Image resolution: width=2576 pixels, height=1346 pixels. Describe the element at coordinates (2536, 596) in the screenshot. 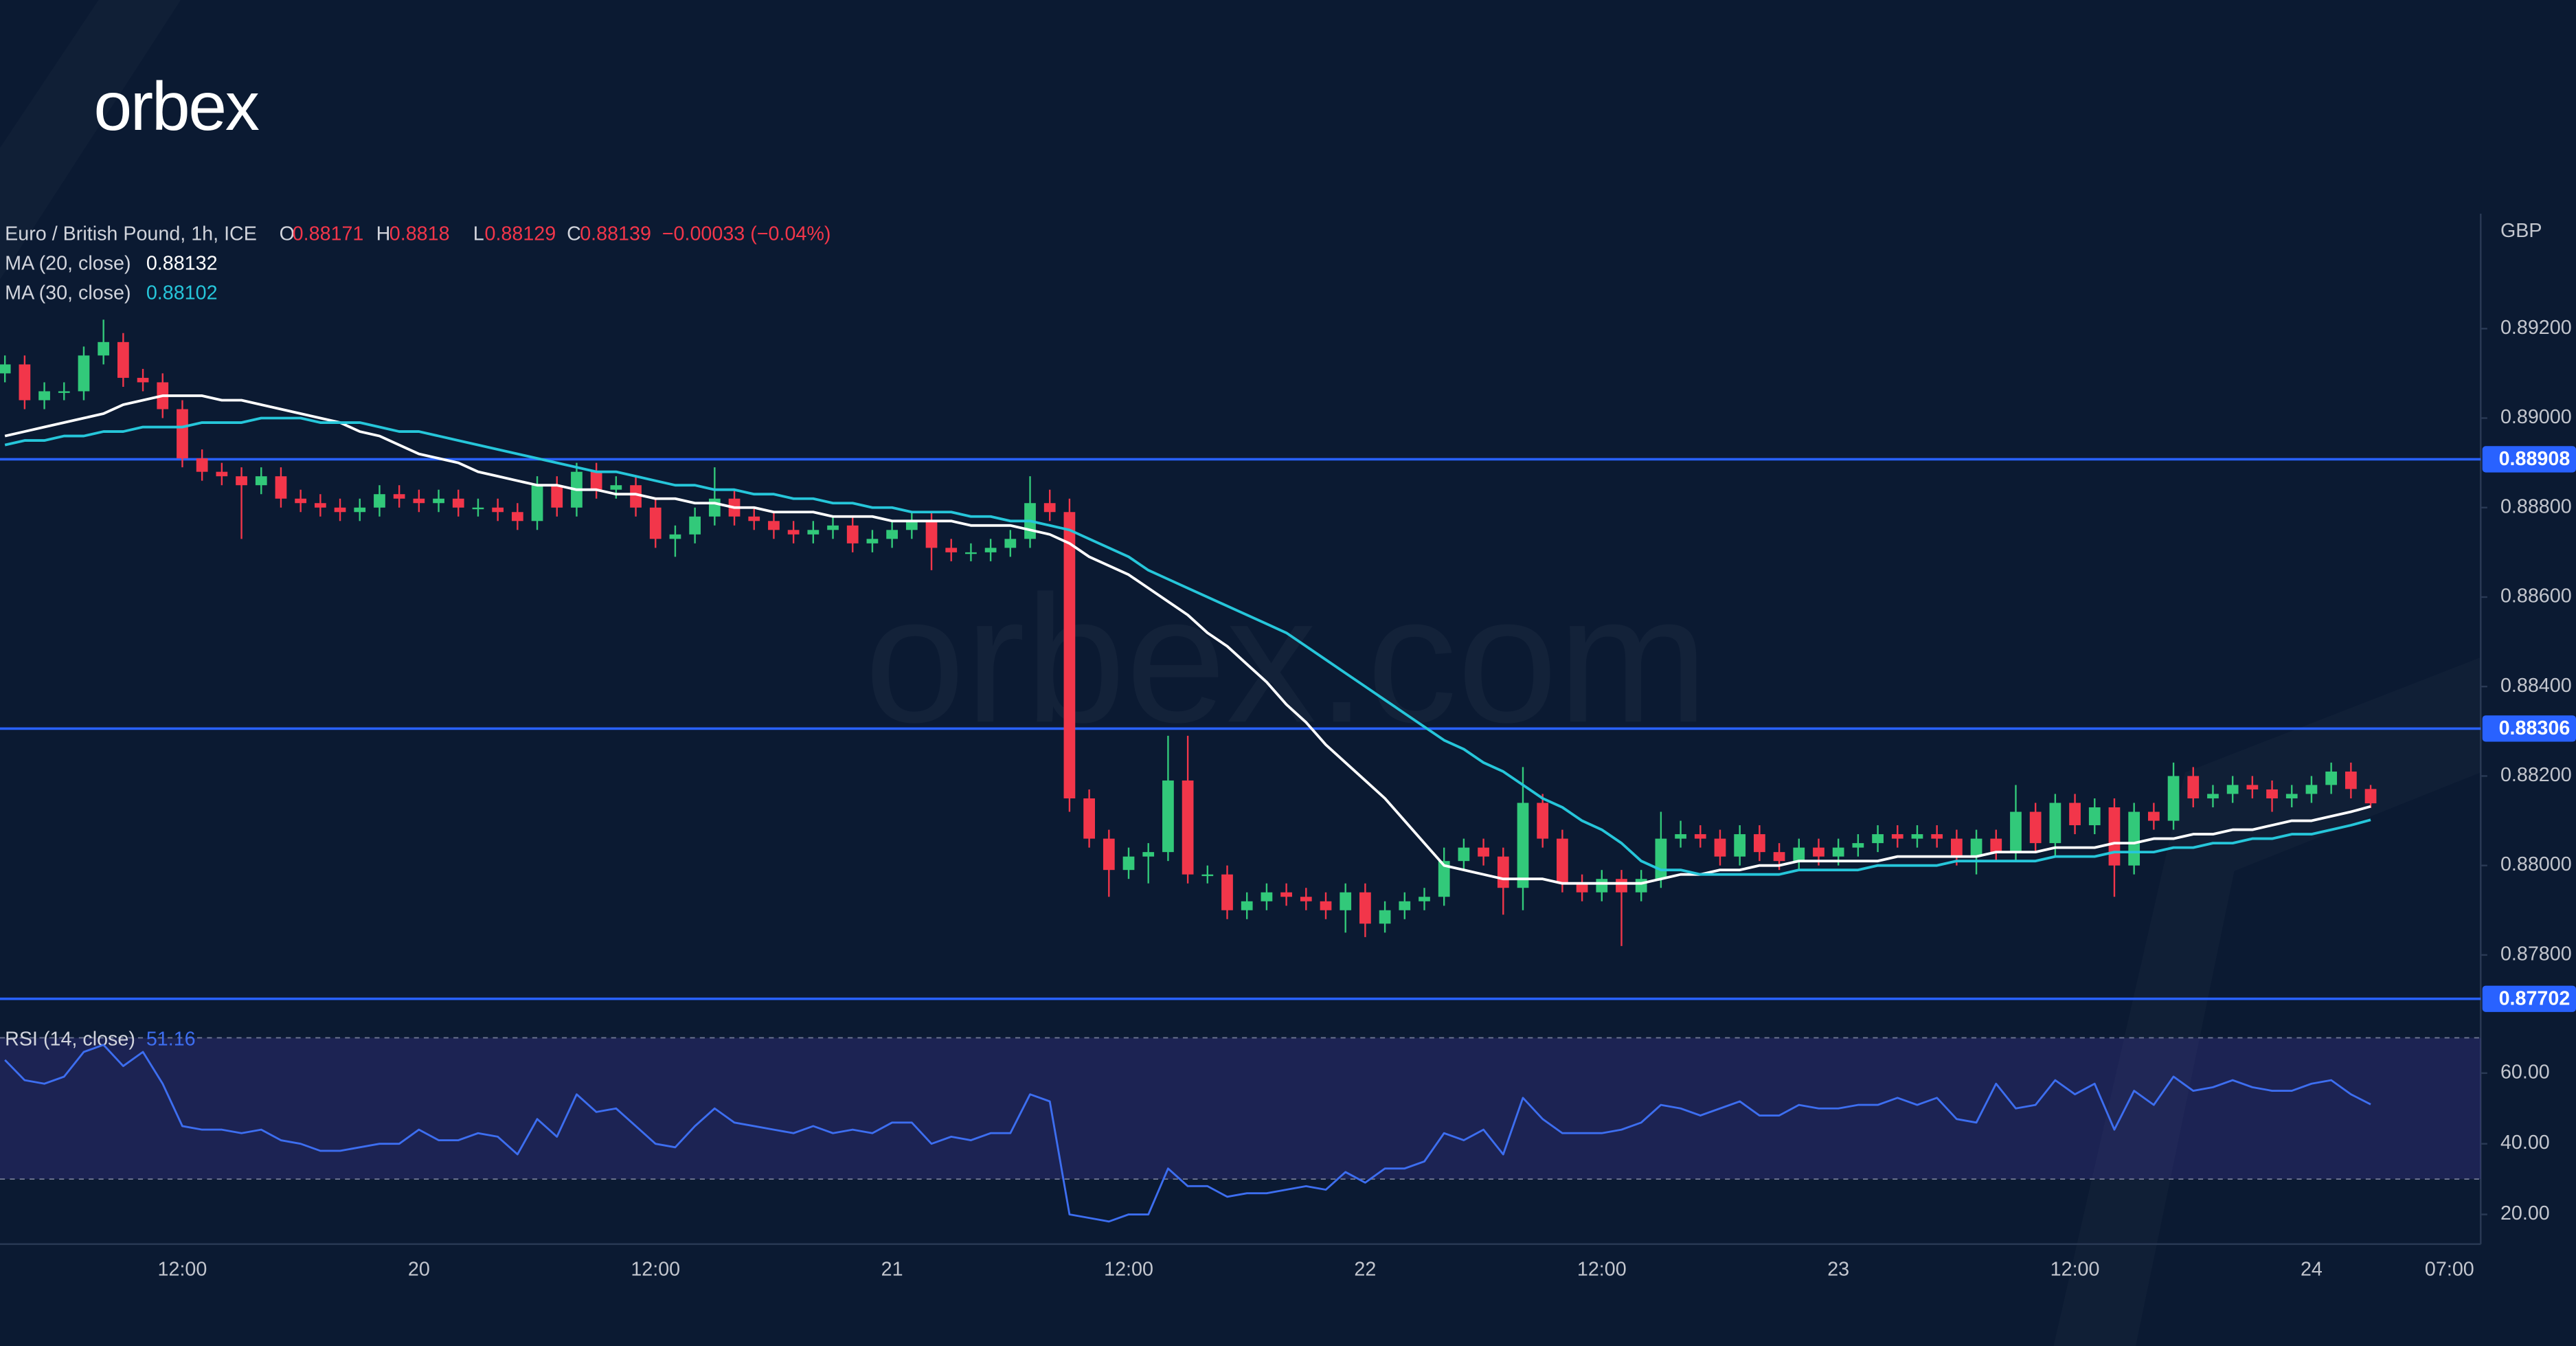

I see `y-tick-label: 0.88600` at that location.